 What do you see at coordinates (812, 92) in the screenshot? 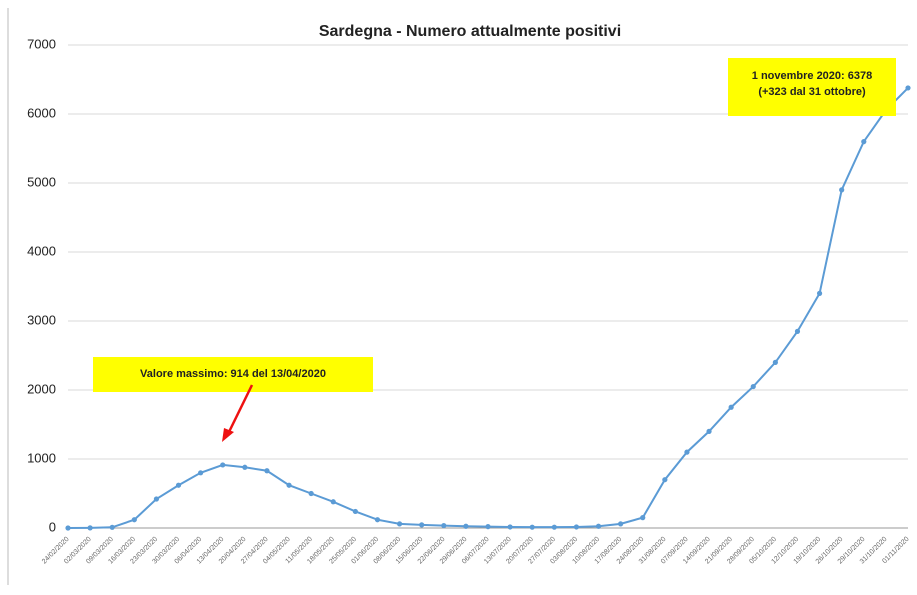
I see `annotation: (+323 dal 31 ottobre)` at bounding box center [812, 92].